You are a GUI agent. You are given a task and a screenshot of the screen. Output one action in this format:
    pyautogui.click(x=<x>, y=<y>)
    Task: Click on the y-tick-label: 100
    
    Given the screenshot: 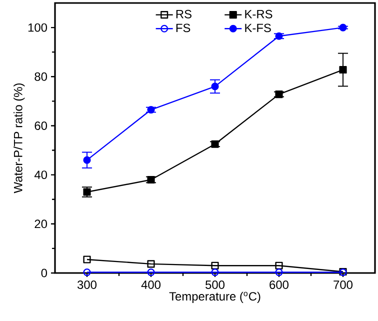 What is the action you would take?
    pyautogui.click(x=38, y=27)
    